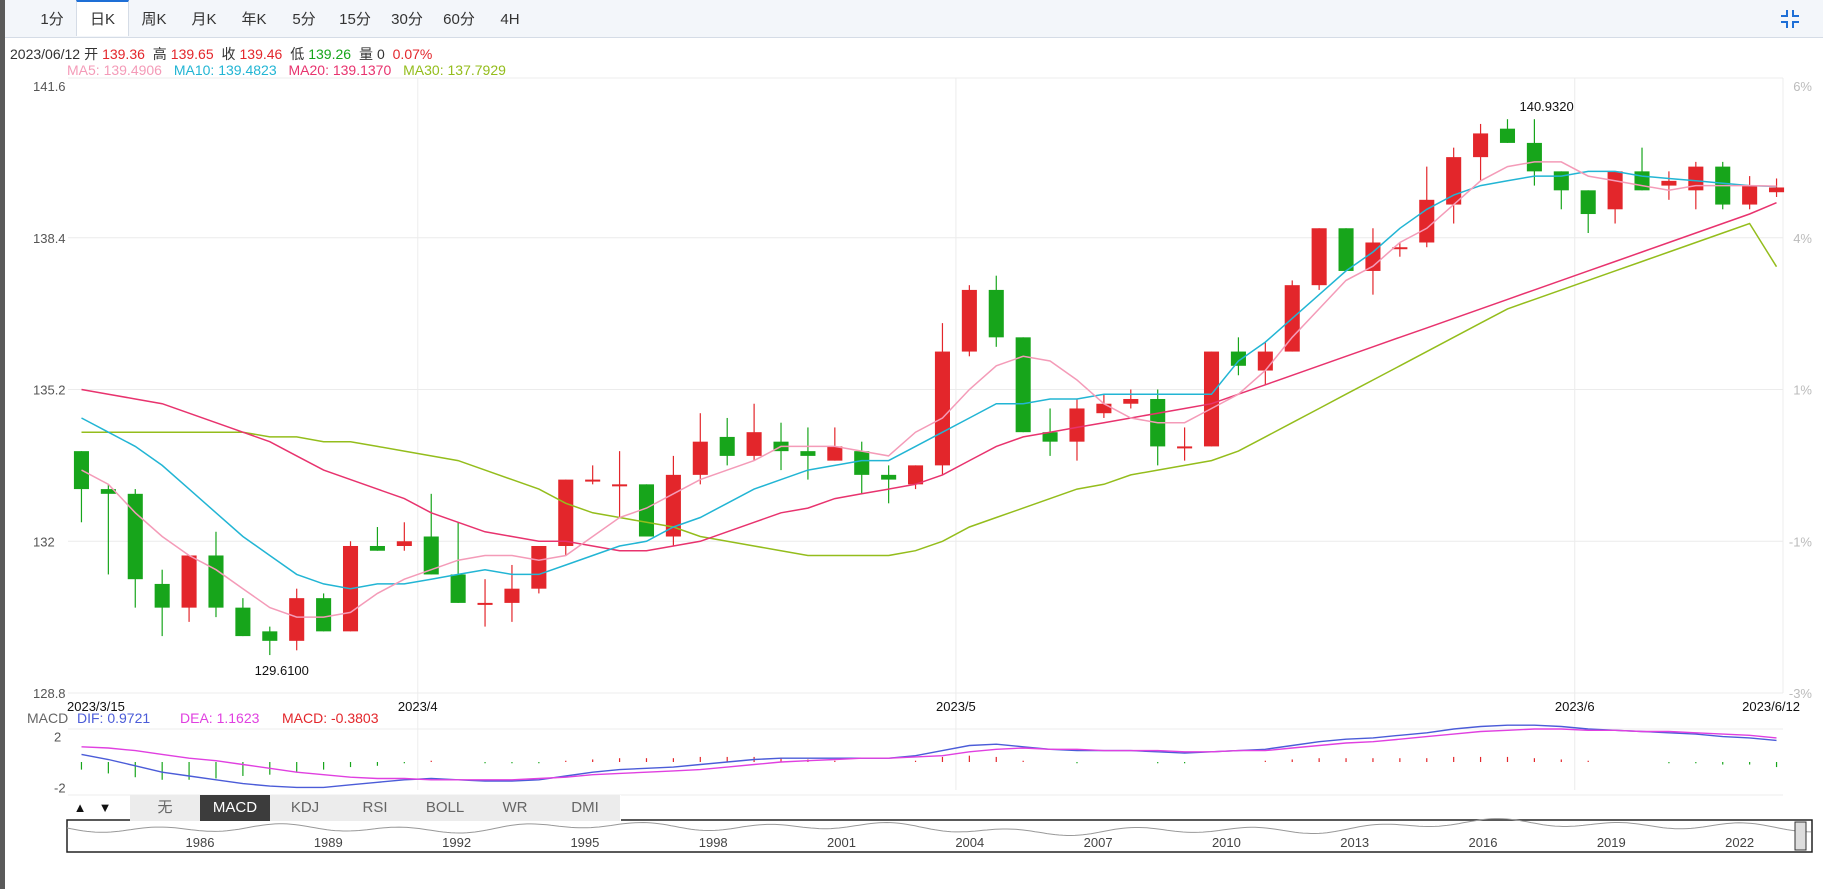  I want to click on tab-monthly: 月K, so click(204, 19).